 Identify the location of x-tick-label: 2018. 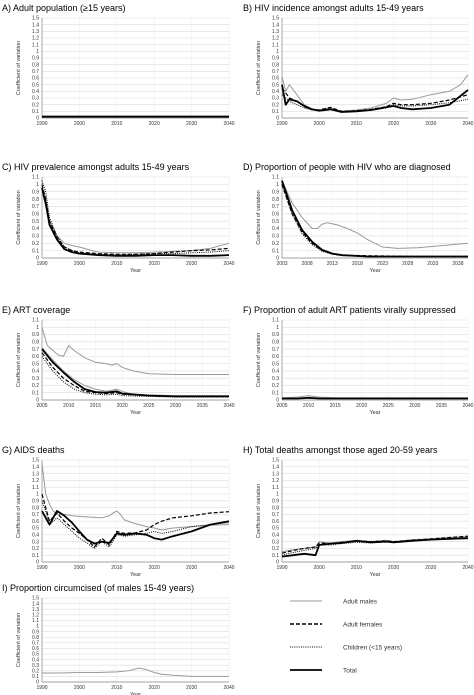
(357, 264).